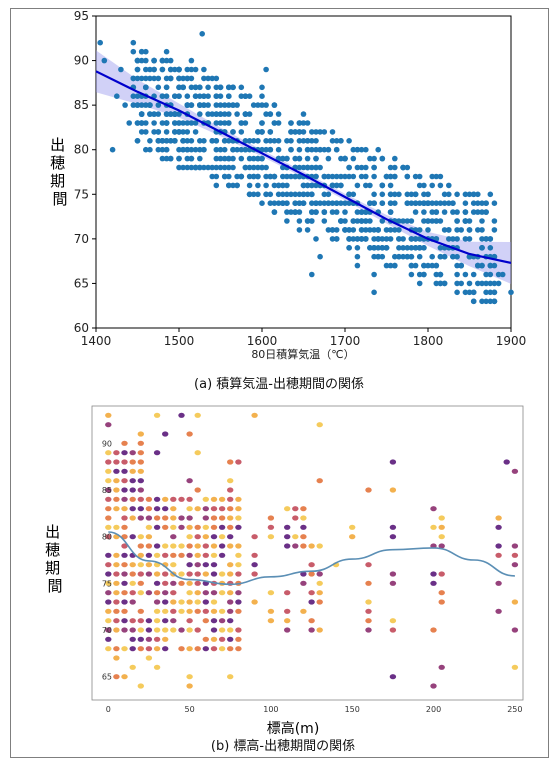  I want to click on chart-a-ylabel-3: 期, so click(57, 181).